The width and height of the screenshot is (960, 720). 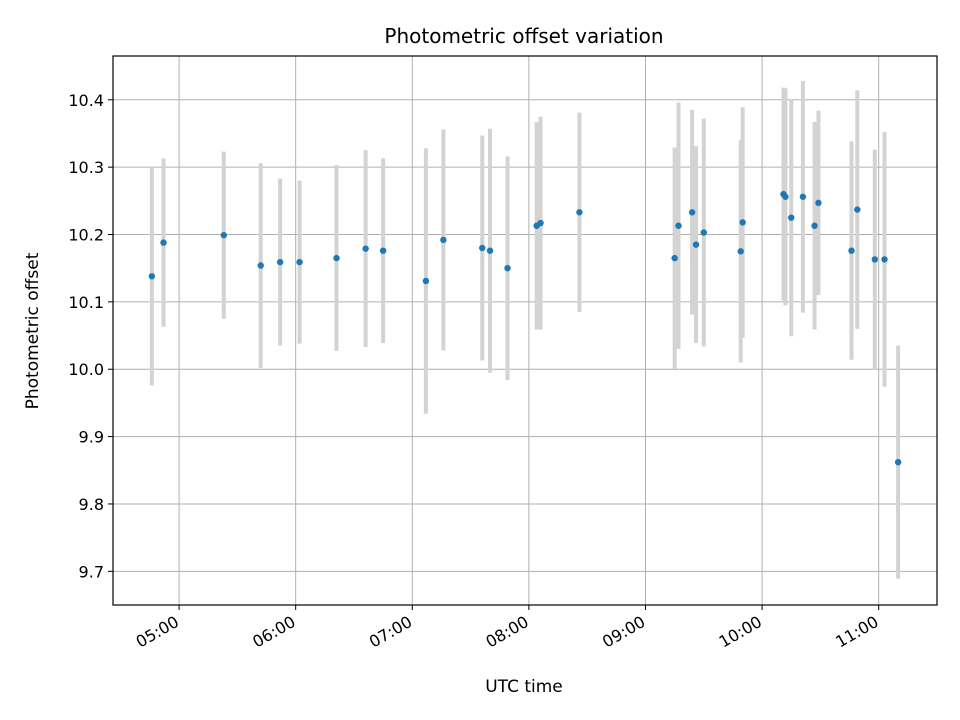 I want to click on y-axis-ticks: 9.7 9.8 9.9 10.0 10.1 10.2 10.3 10.4, so click(x=90, y=336).